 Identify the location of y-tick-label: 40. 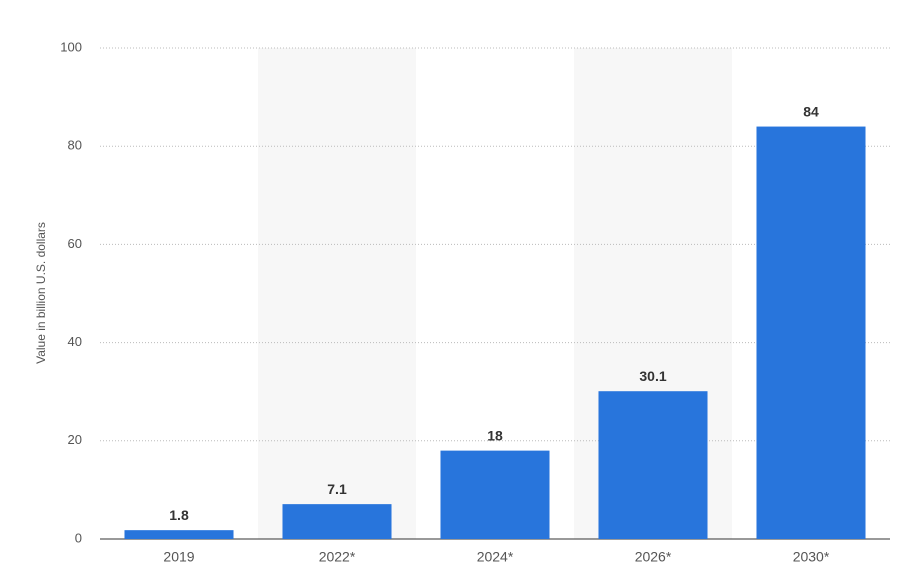
(75, 341).